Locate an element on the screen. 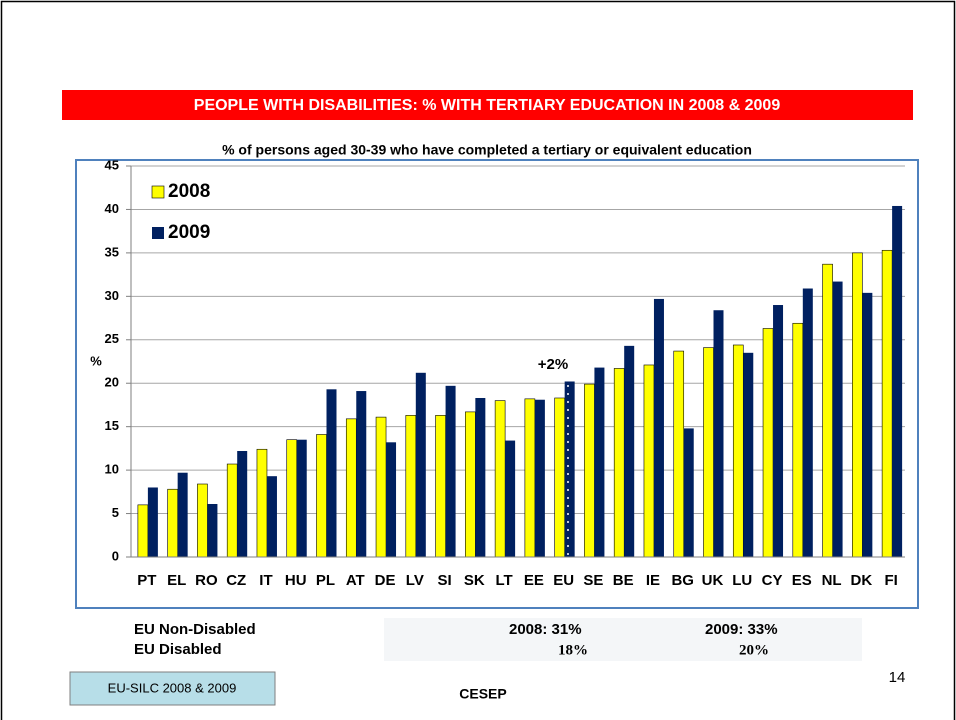 The height and width of the screenshot is (720, 956). y-tick-label: 10 is located at coordinates (112, 469).